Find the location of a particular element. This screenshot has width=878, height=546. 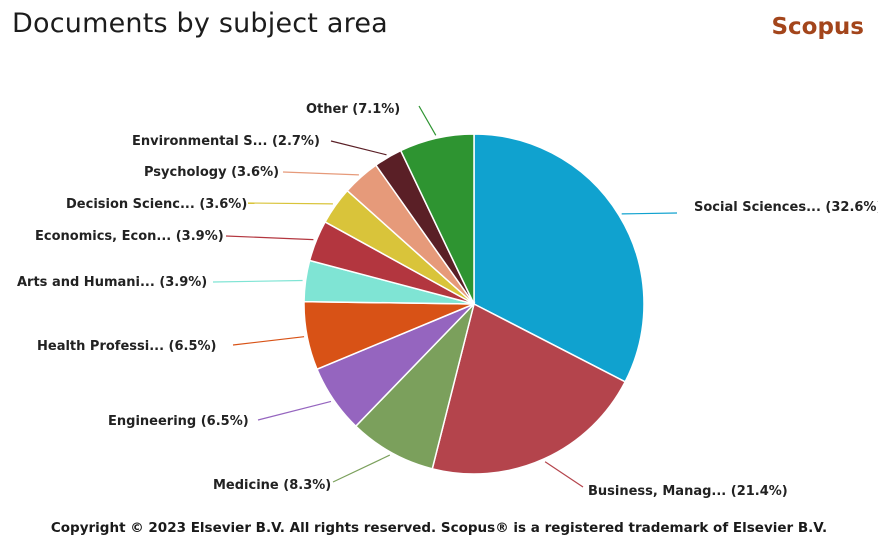

chart-title: Documents by subject area is located at coordinates (200, 23).